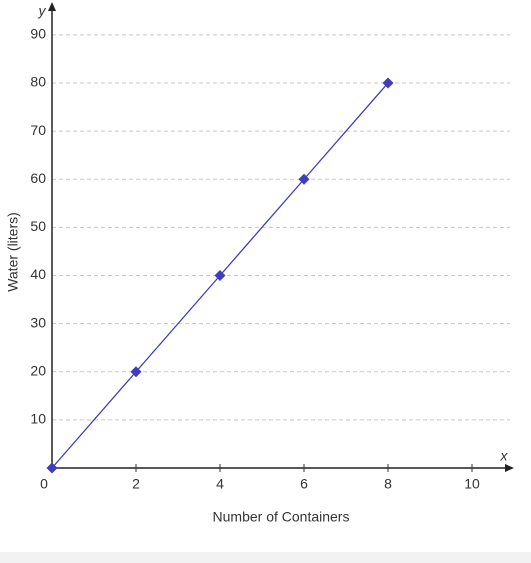 The width and height of the screenshot is (531, 563). I want to click on x-tick-label: 2, so click(136, 484).